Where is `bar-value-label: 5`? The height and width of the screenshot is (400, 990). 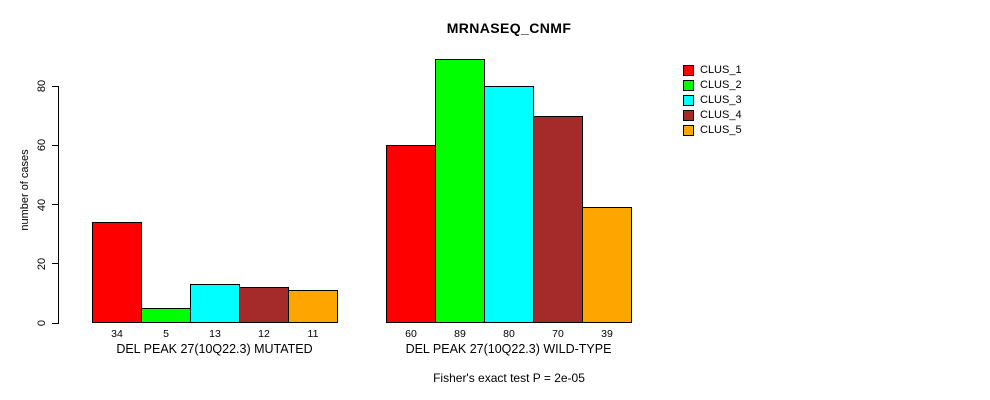 bar-value-label: 5 is located at coordinates (166, 334).